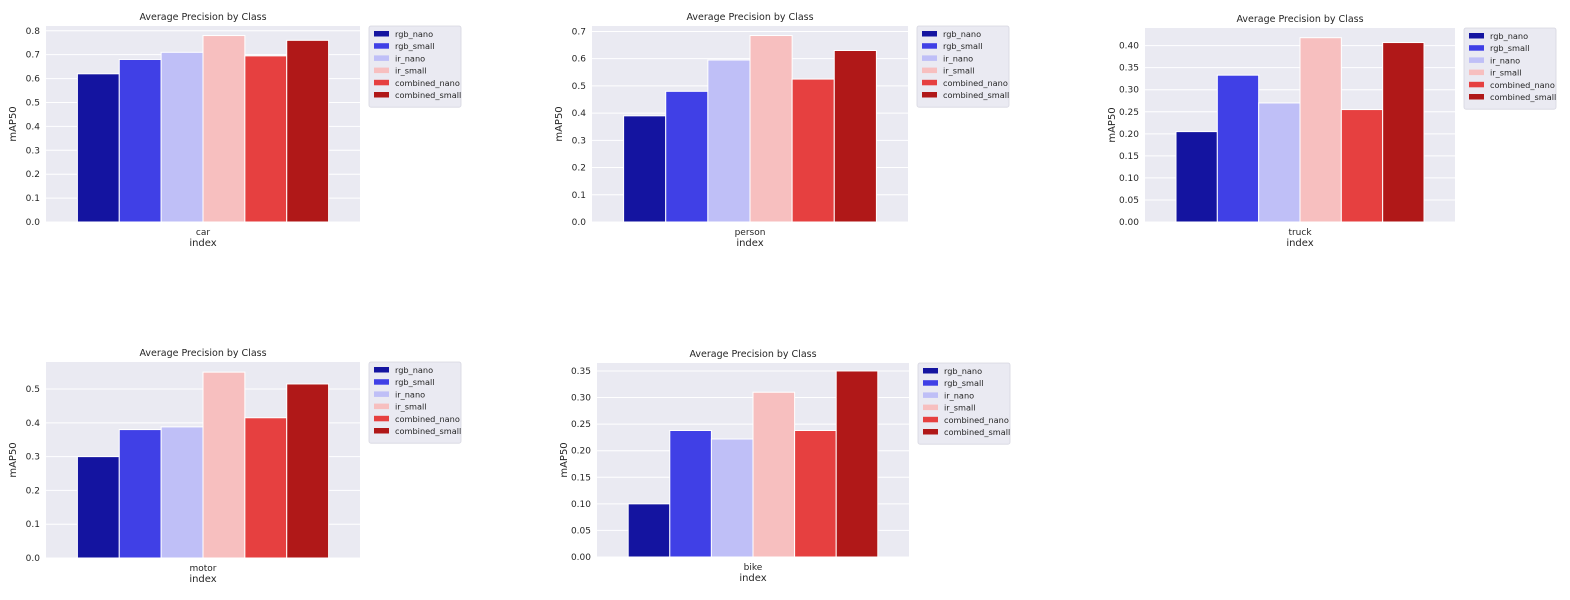 This screenshot has height=600, width=1570. What do you see at coordinates (1129, 113) in the screenshot?
I see `y-tick-label: 0.25` at bounding box center [1129, 113].